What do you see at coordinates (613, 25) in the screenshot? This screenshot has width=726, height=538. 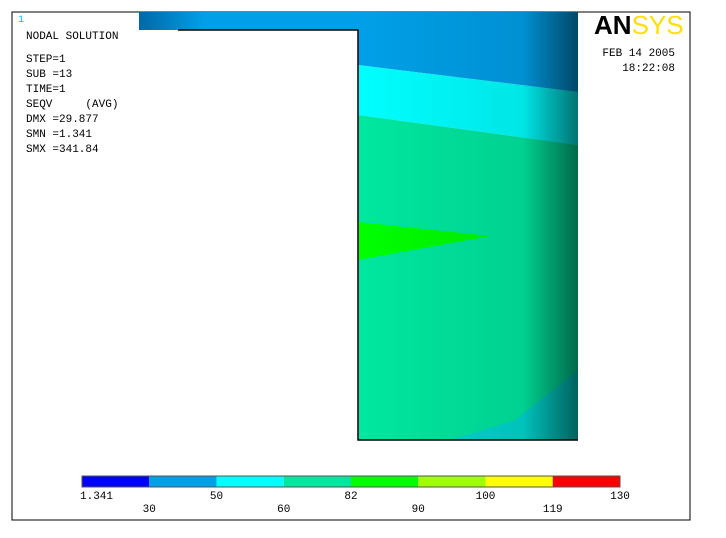 I see `logo-an: AN` at bounding box center [613, 25].